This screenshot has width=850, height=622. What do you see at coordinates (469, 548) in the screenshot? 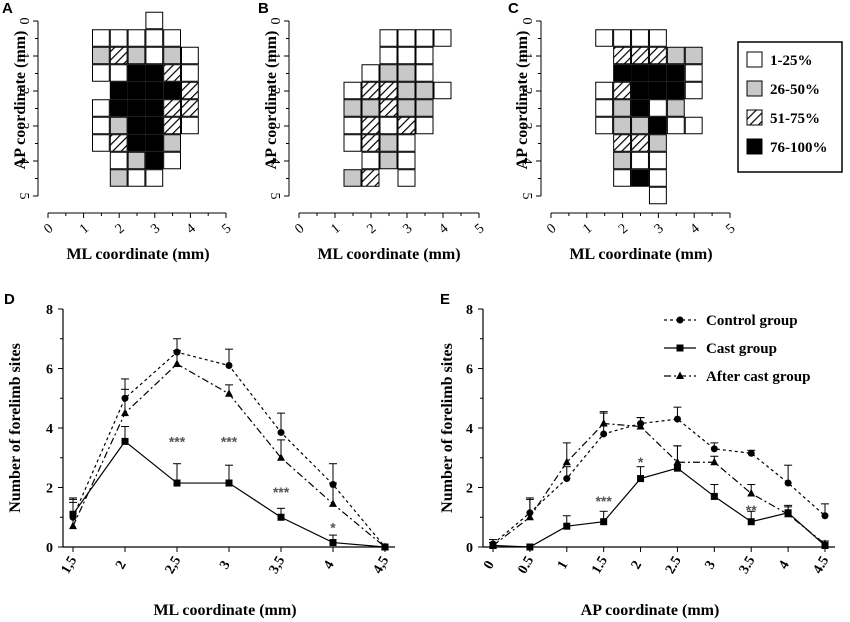
I see `chart-y-tick-label: 0` at bounding box center [469, 548].